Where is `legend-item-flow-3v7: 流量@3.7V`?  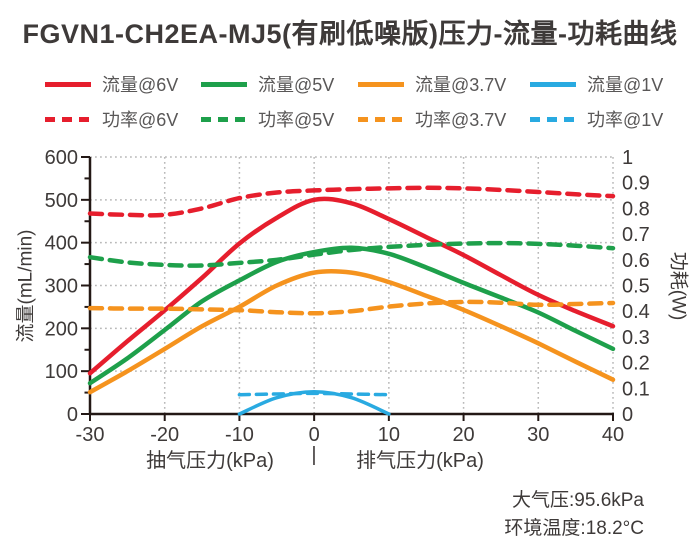
legend-item-flow-3v7: 流量@3.7V is located at coordinates (432, 84).